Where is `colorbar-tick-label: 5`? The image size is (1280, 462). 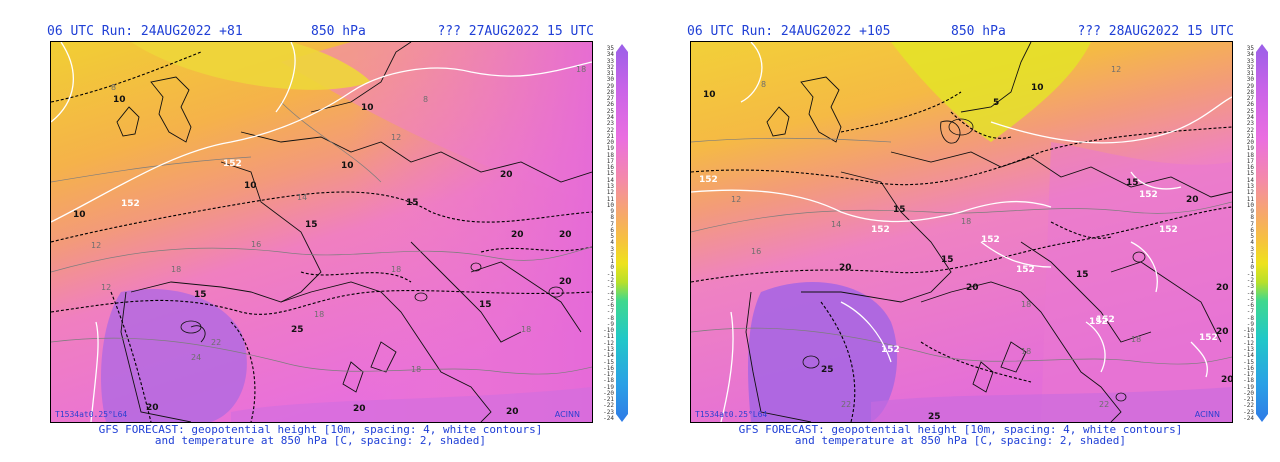 colorbar-tick-label: 5 is located at coordinates (1252, 237).